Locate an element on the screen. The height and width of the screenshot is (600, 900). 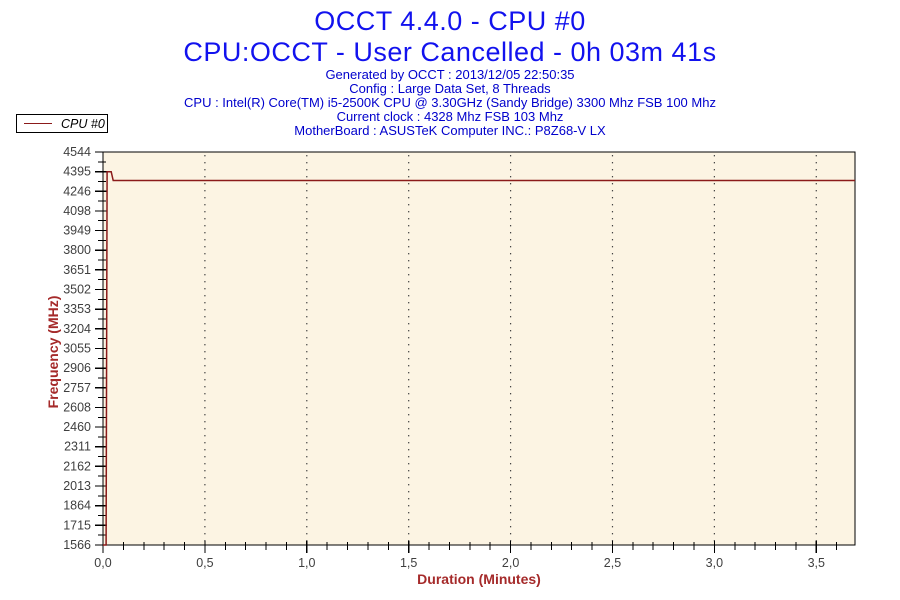
legend-label: CPU #0 is located at coordinates (83, 123).